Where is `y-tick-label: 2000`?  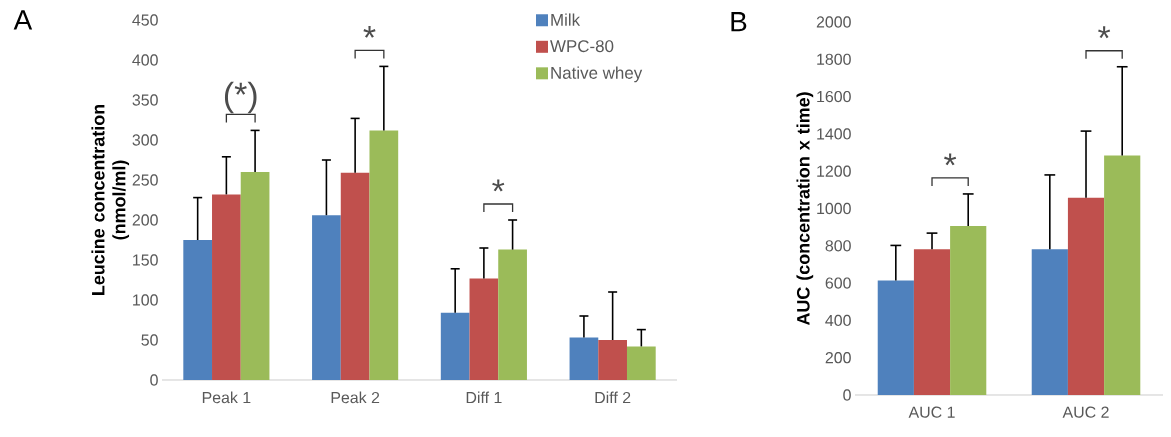 y-tick-label: 2000 is located at coordinates (833, 22).